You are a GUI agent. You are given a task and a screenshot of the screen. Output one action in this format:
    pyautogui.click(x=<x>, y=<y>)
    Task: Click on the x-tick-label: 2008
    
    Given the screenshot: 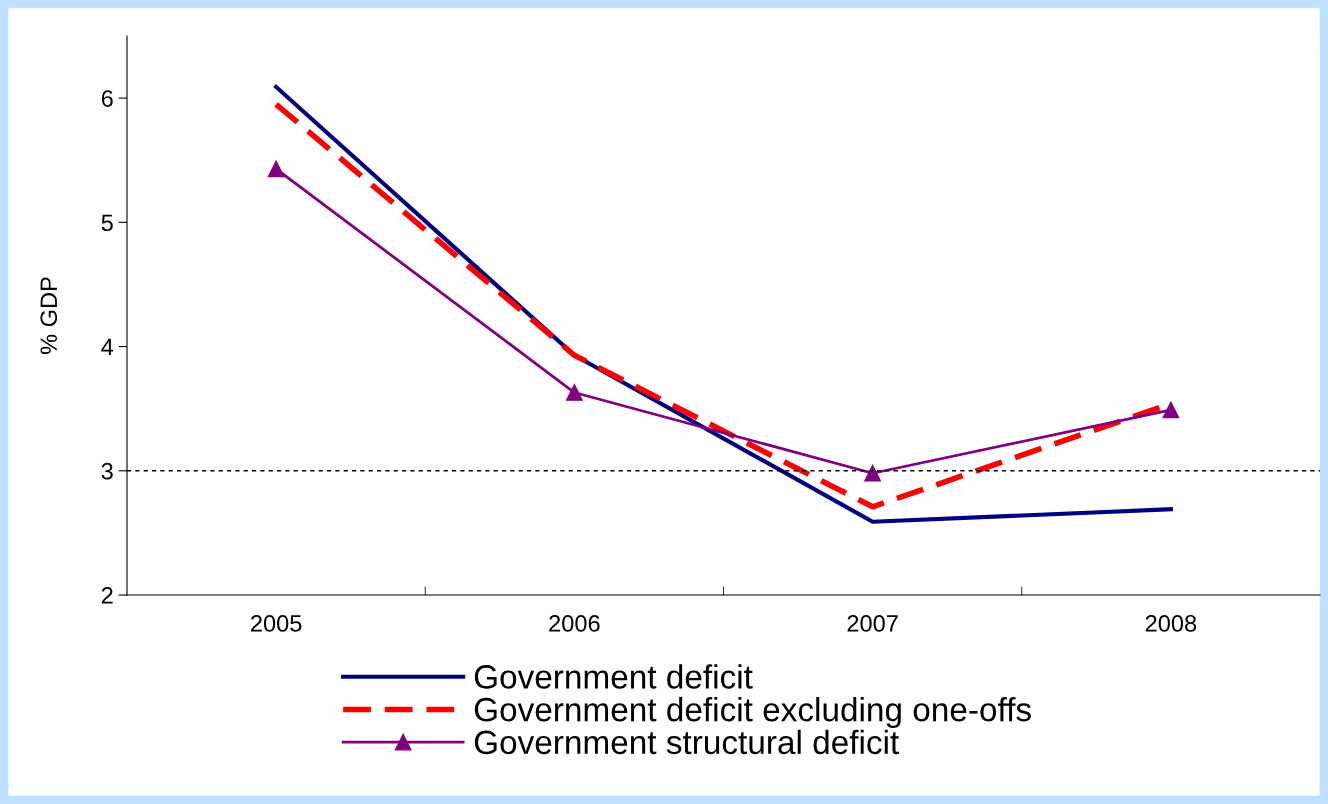 What is the action you would take?
    pyautogui.click(x=1171, y=623)
    